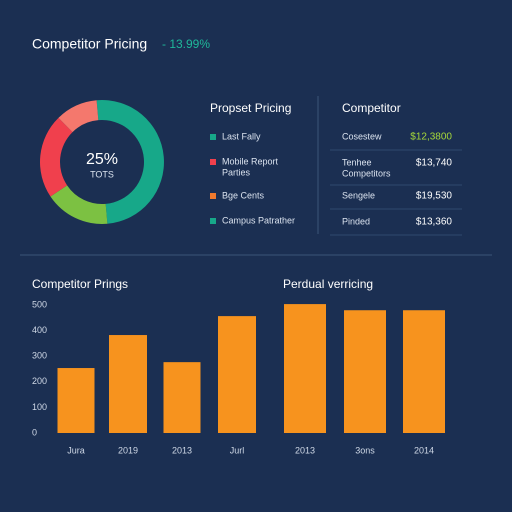  What do you see at coordinates (371, 108) in the screenshot?
I see `table-title: Competitor` at bounding box center [371, 108].